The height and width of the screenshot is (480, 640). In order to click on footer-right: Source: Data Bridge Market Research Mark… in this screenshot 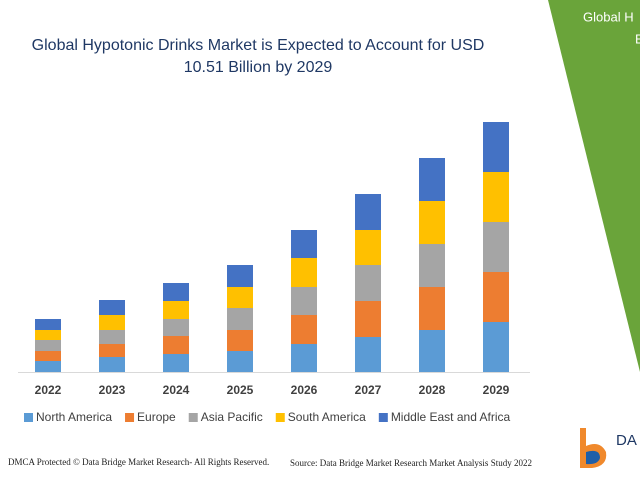, I will do `click(411, 463)`.